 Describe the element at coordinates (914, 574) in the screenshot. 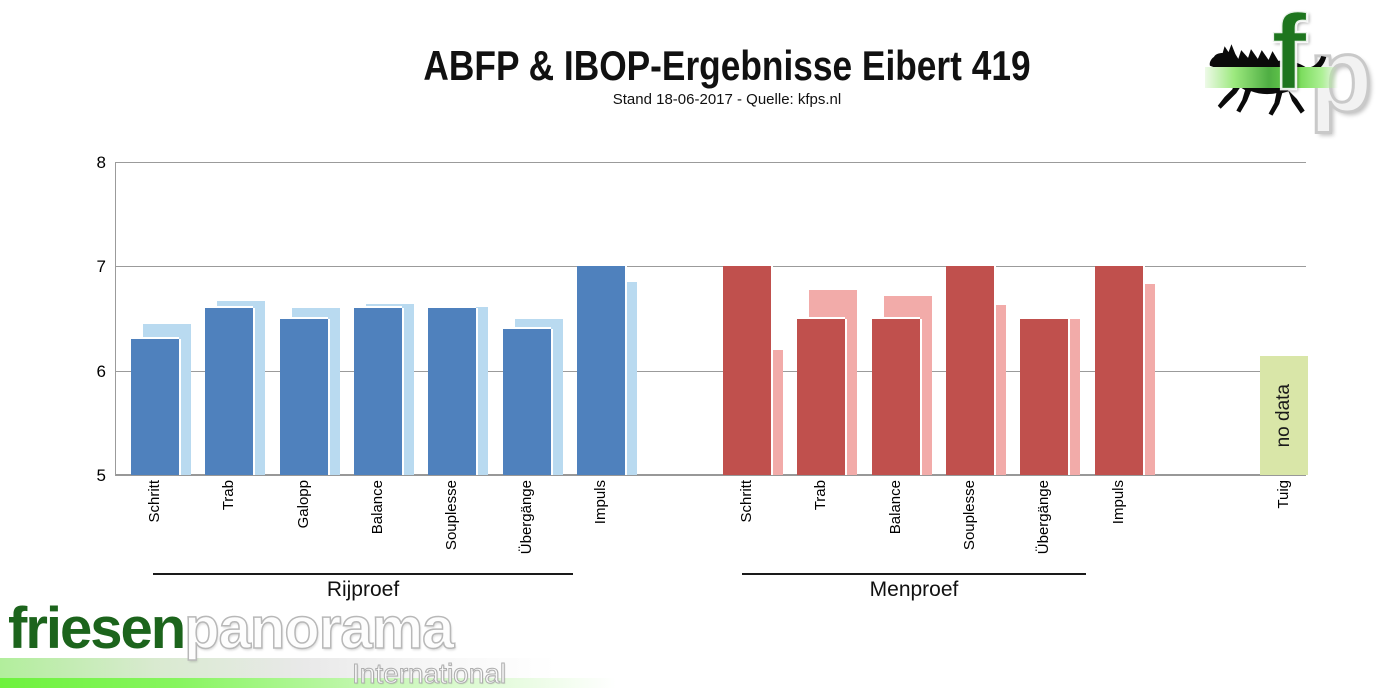

I see `group-line-menproef` at that location.